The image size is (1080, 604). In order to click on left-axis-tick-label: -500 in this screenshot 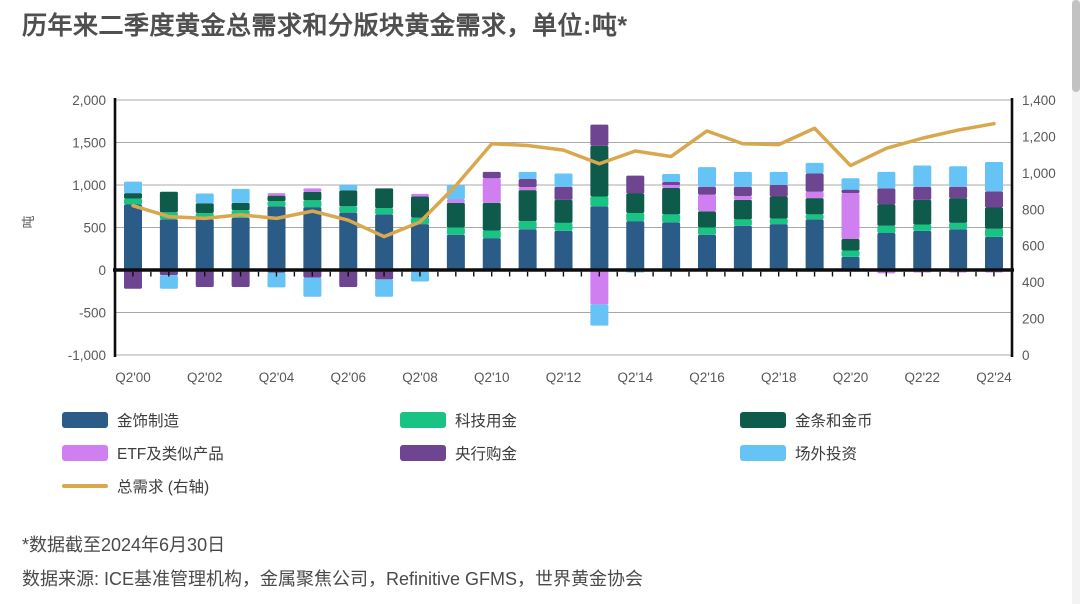, I will do `click(92, 313)`.